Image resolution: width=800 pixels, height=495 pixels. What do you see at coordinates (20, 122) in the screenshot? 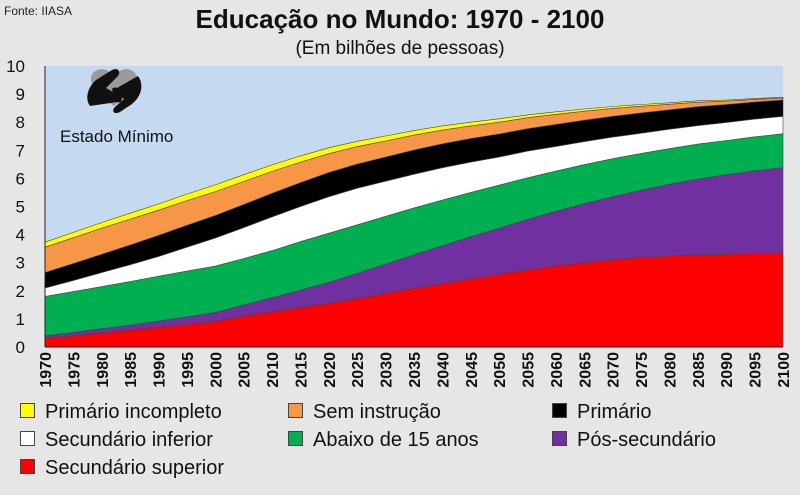
I see `y-tick-label: 8` at bounding box center [20, 122].